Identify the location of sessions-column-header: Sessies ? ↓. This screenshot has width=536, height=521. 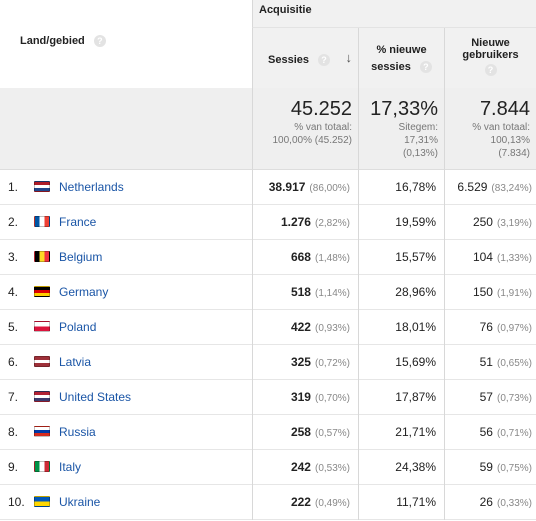
(305, 58).